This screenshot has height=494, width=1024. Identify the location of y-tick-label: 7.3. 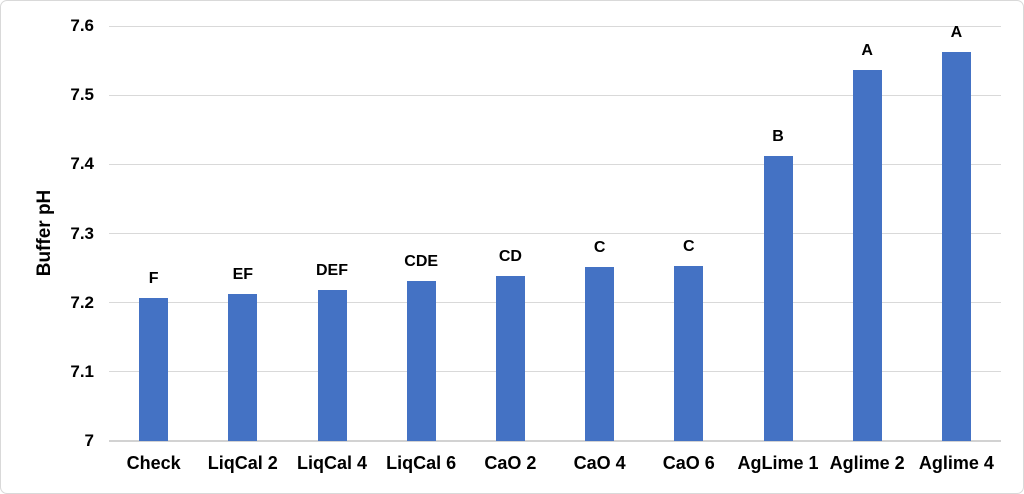
(82, 233).